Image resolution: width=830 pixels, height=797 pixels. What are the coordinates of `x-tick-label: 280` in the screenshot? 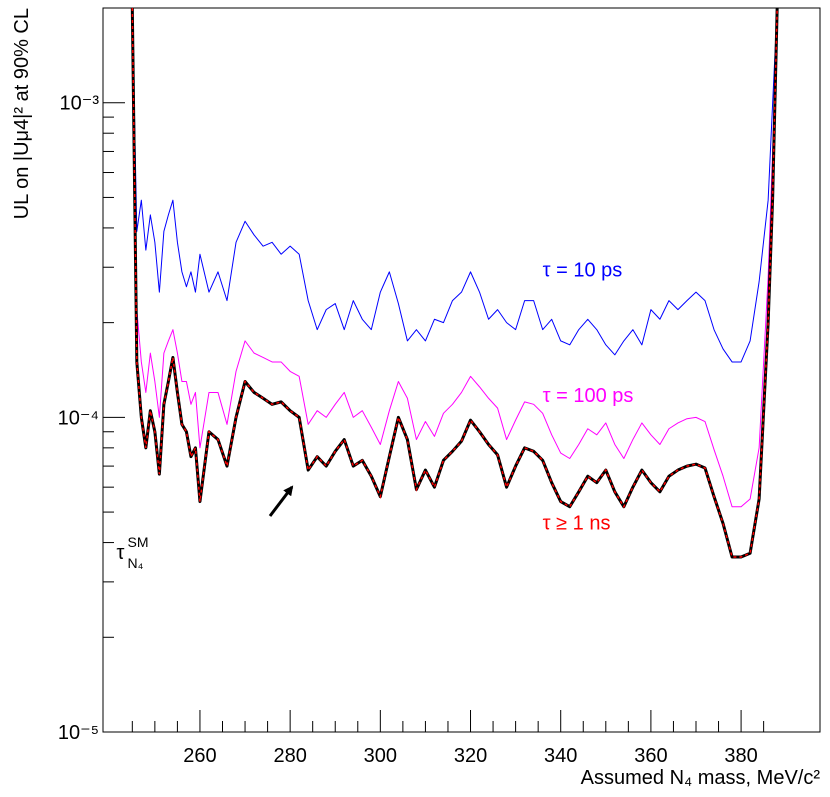 It's located at (289, 756).